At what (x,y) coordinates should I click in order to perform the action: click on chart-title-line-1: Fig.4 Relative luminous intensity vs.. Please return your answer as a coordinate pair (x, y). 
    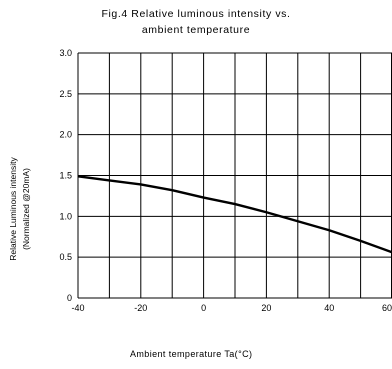
    Looking at the image, I should click on (196, 14).